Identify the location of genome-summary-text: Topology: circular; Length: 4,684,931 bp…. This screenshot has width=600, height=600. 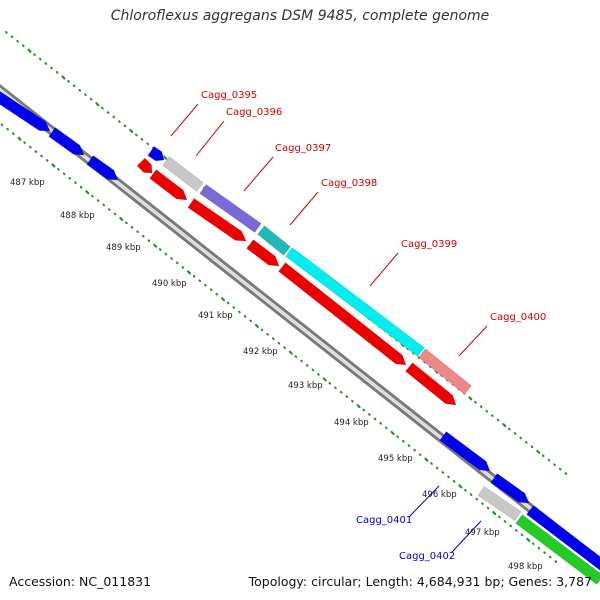
(420, 581).